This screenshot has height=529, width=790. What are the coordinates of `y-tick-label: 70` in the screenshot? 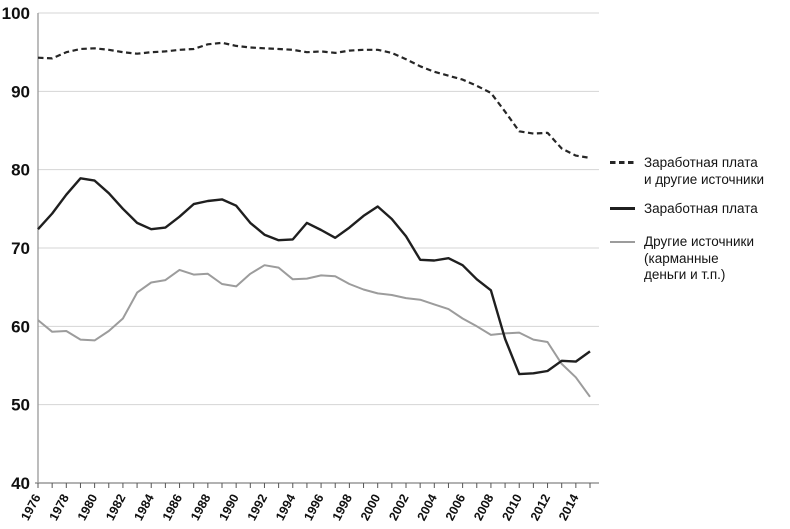 It's located at (20, 248).